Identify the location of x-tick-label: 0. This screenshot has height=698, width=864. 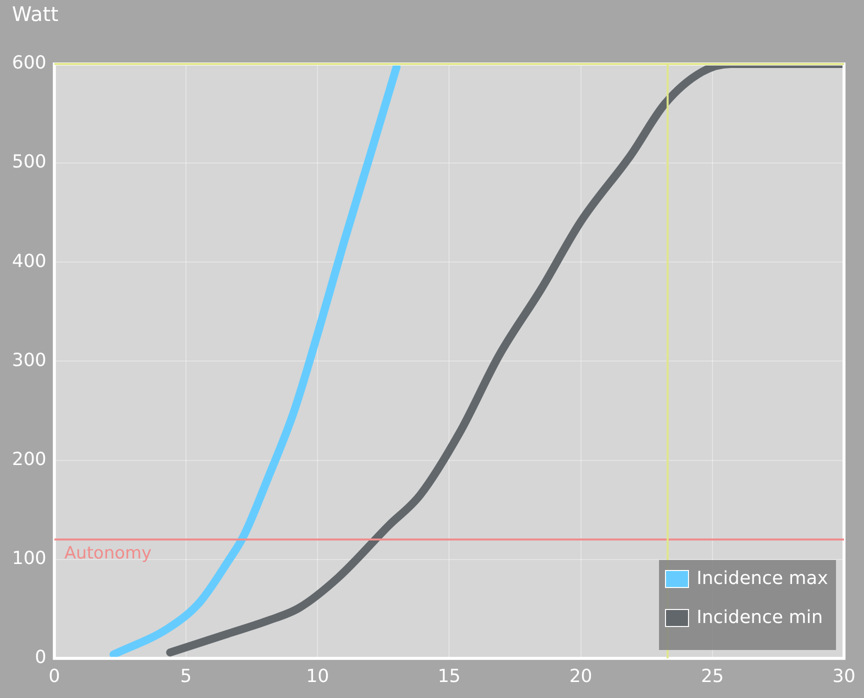
(54, 676).